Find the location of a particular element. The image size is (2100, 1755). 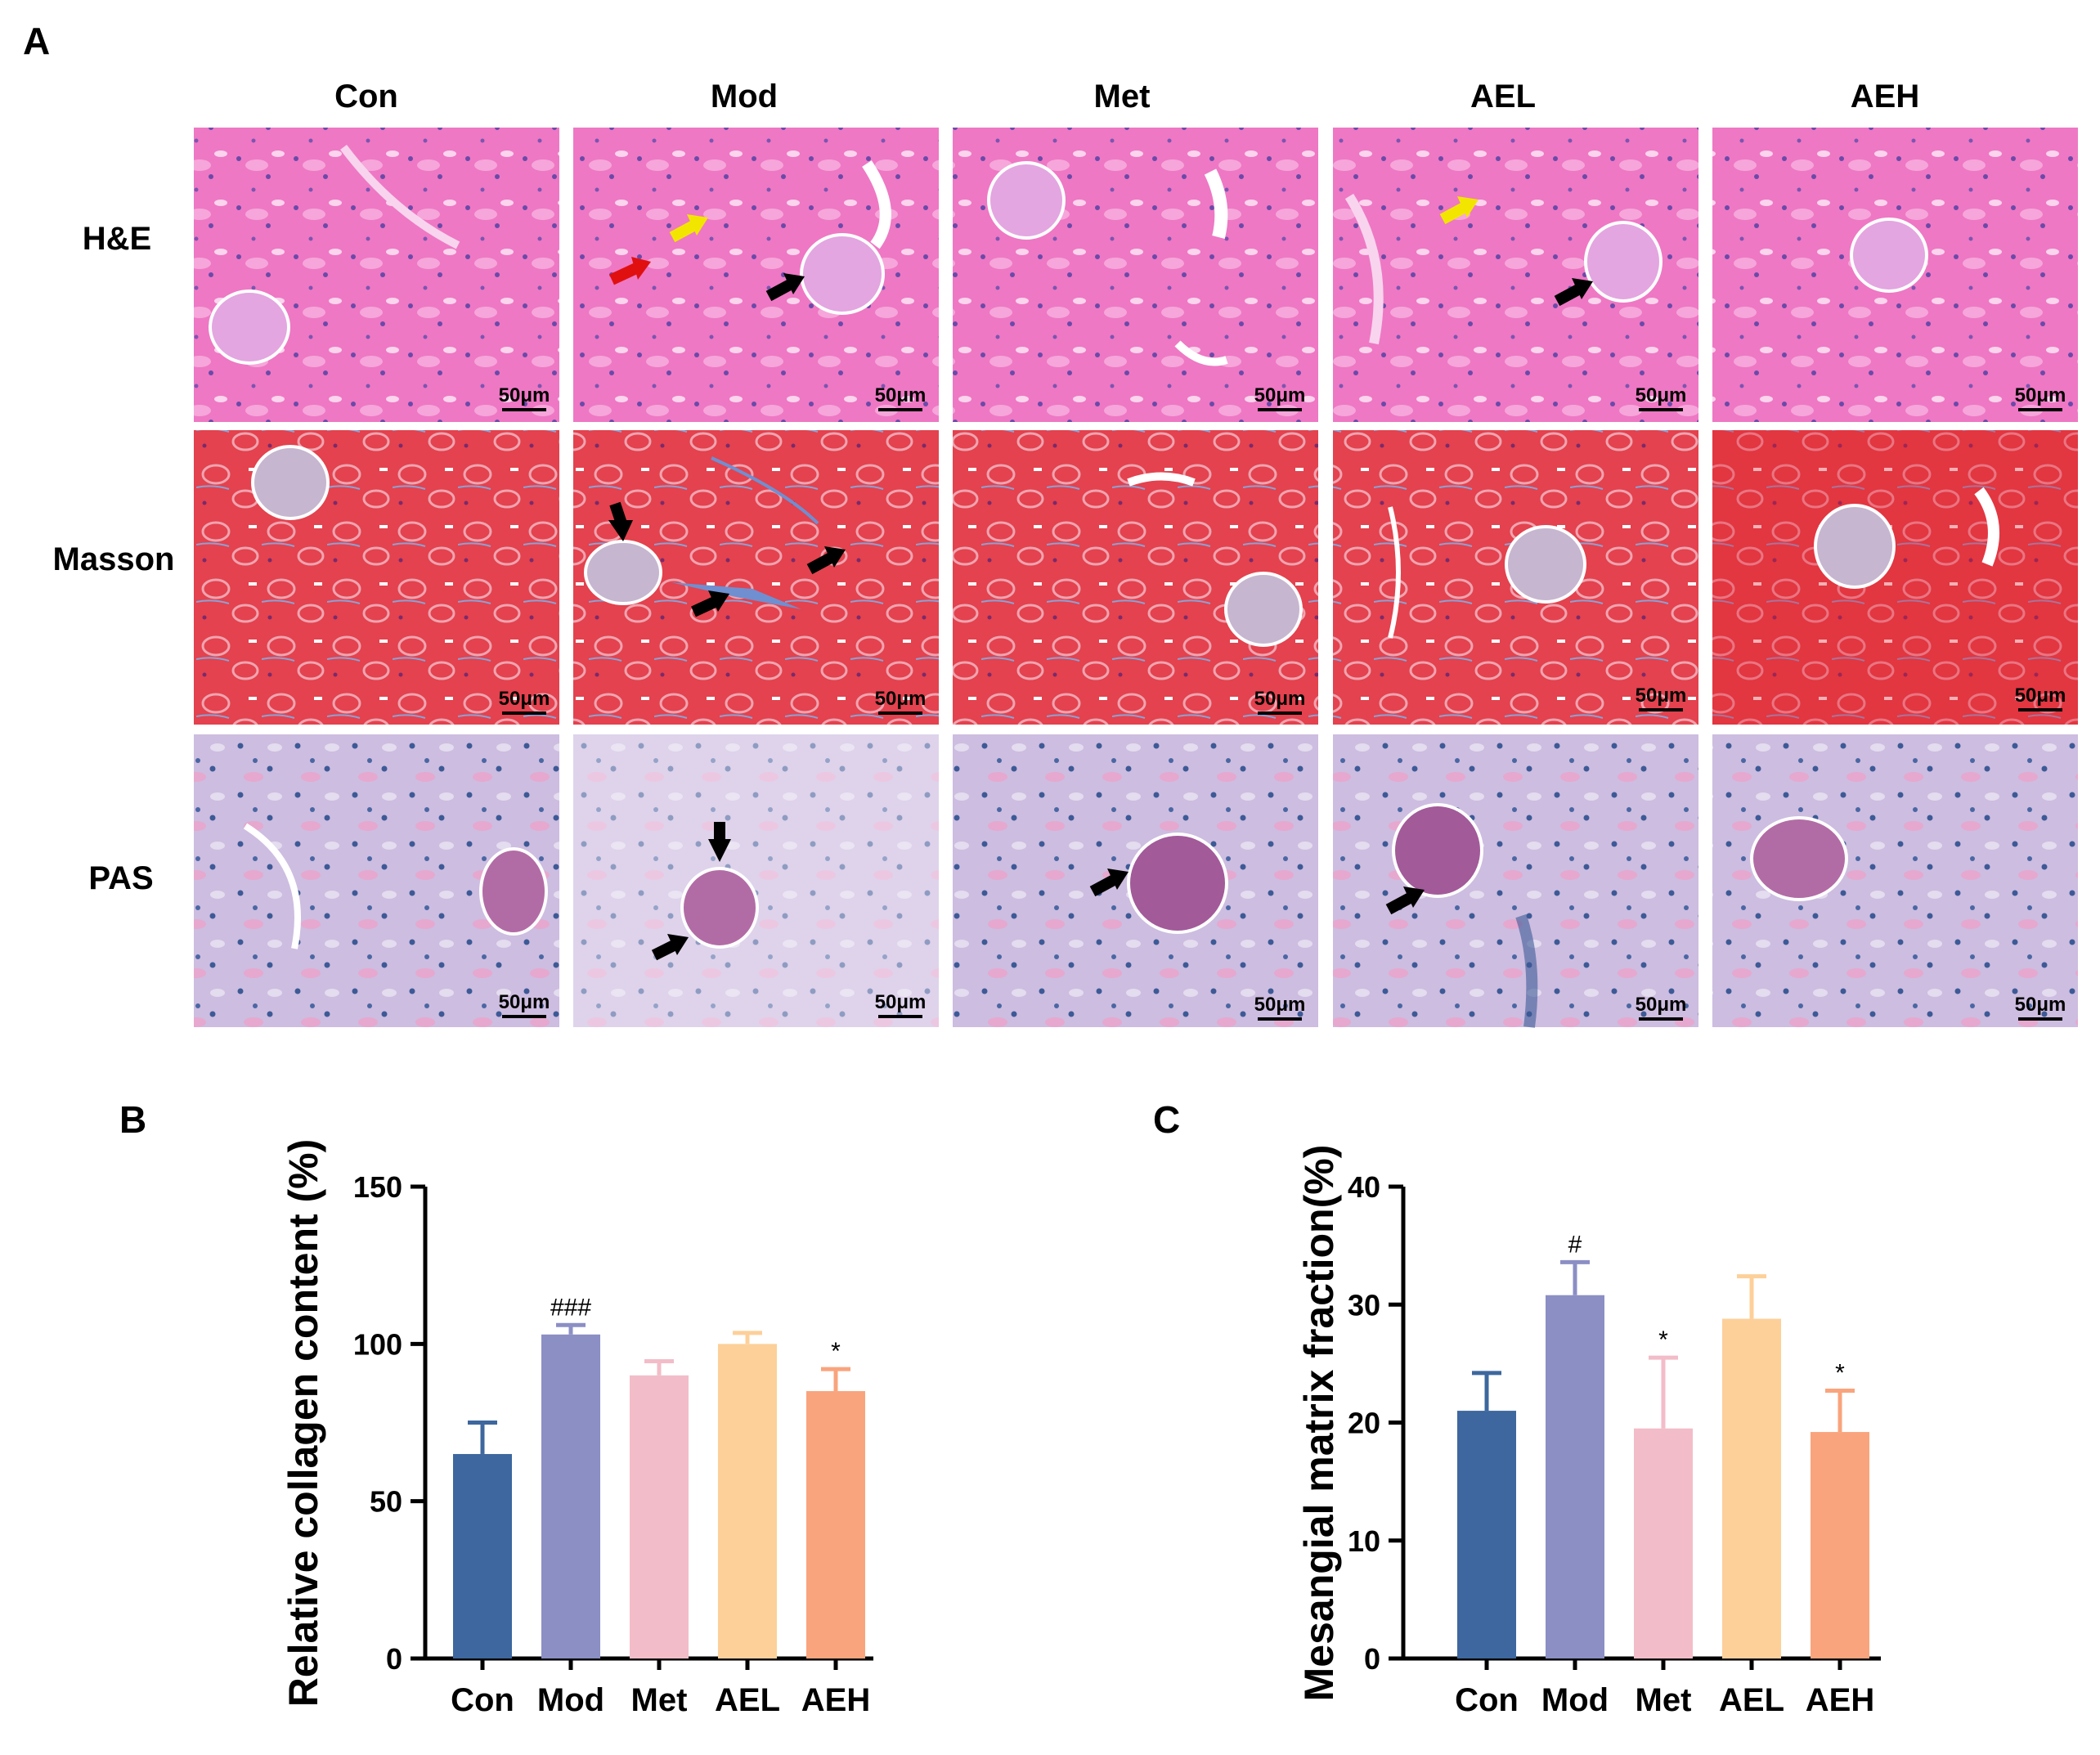

column-label-ael: AEL is located at coordinates (1503, 96).